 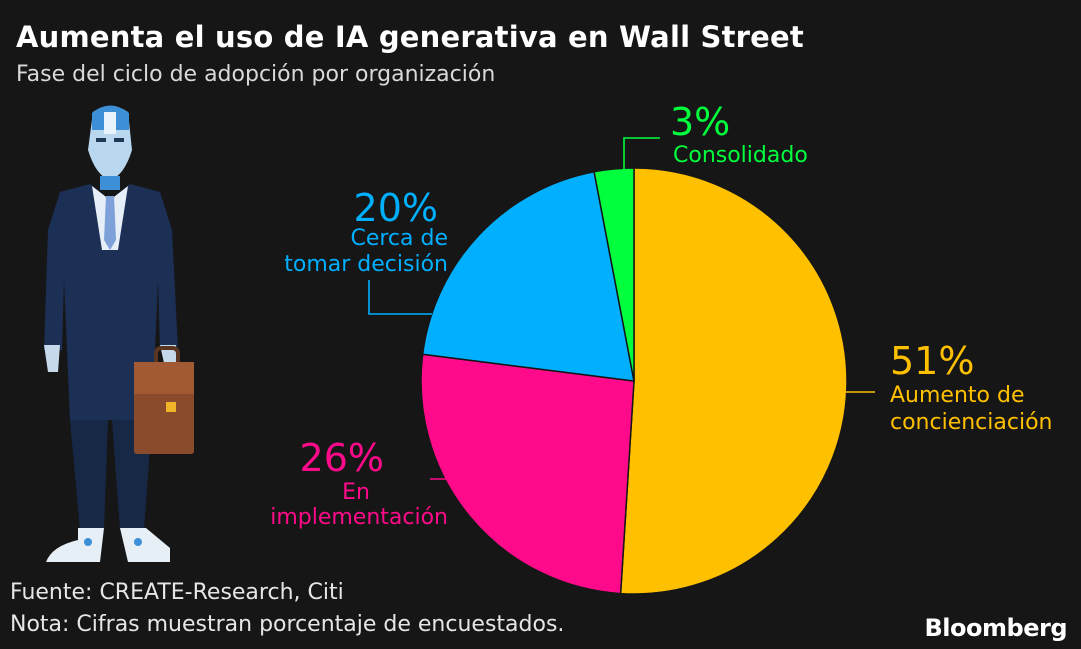 I want to click on slice-name-implementacion-line1: En, so click(x=356, y=492).